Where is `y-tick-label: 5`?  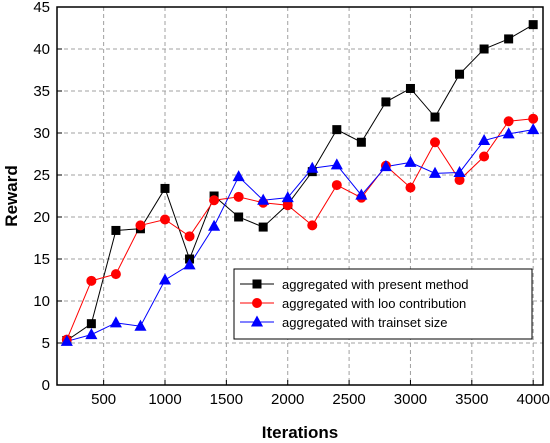
y-tick-label: 5 is located at coordinates (46, 343).